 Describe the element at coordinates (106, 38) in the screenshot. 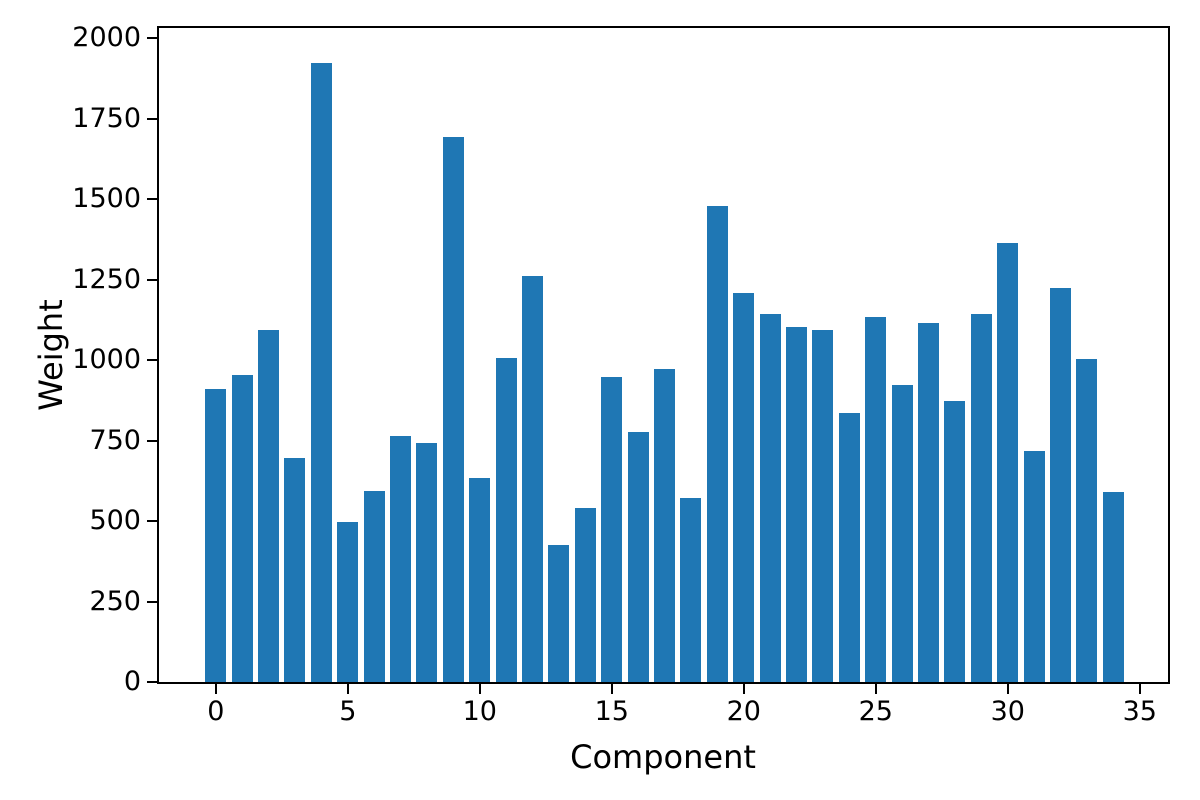

I see `y-tick-label: 2000` at that location.